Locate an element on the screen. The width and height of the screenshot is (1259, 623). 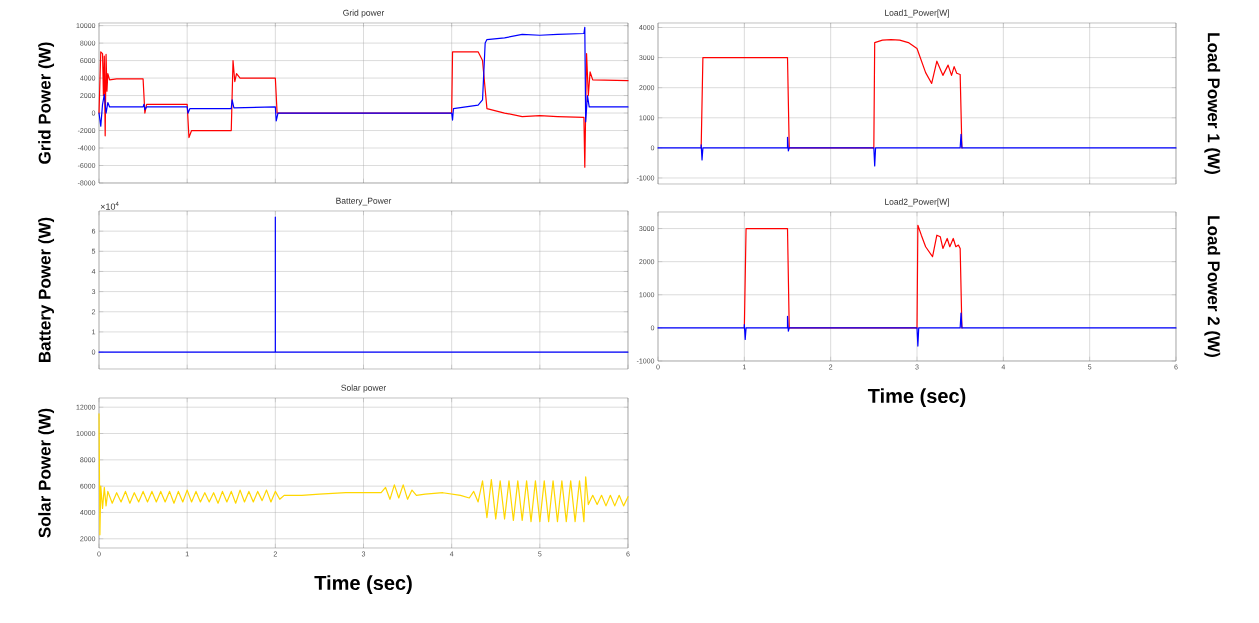
chart-title: Solar power is located at coordinates (364, 388).